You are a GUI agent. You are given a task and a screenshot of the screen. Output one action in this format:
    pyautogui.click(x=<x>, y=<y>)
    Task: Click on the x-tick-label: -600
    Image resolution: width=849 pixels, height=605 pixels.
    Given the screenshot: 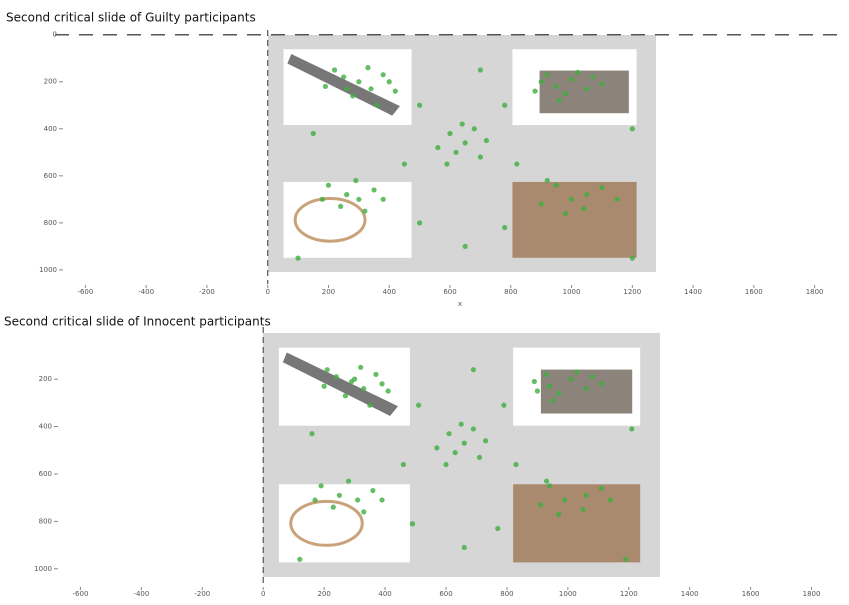 What is the action you would take?
    pyautogui.click(x=85, y=292)
    